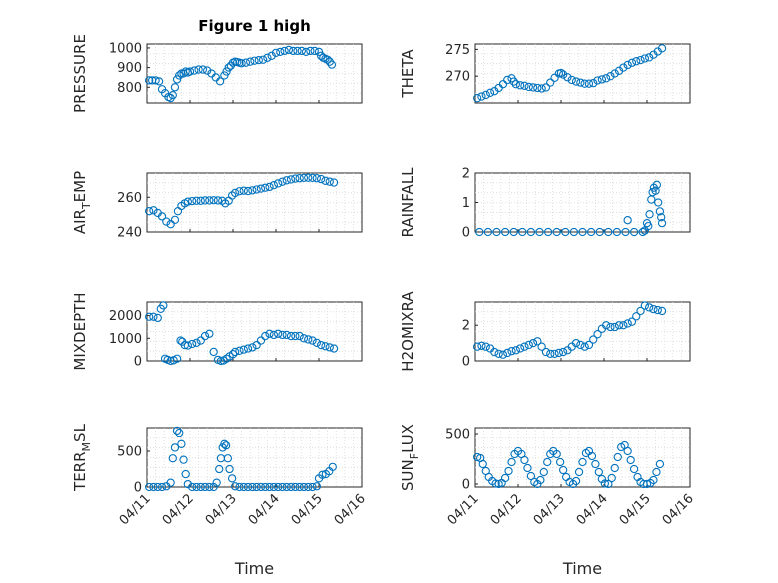  I want to click on axes-box, so click(582, 73).